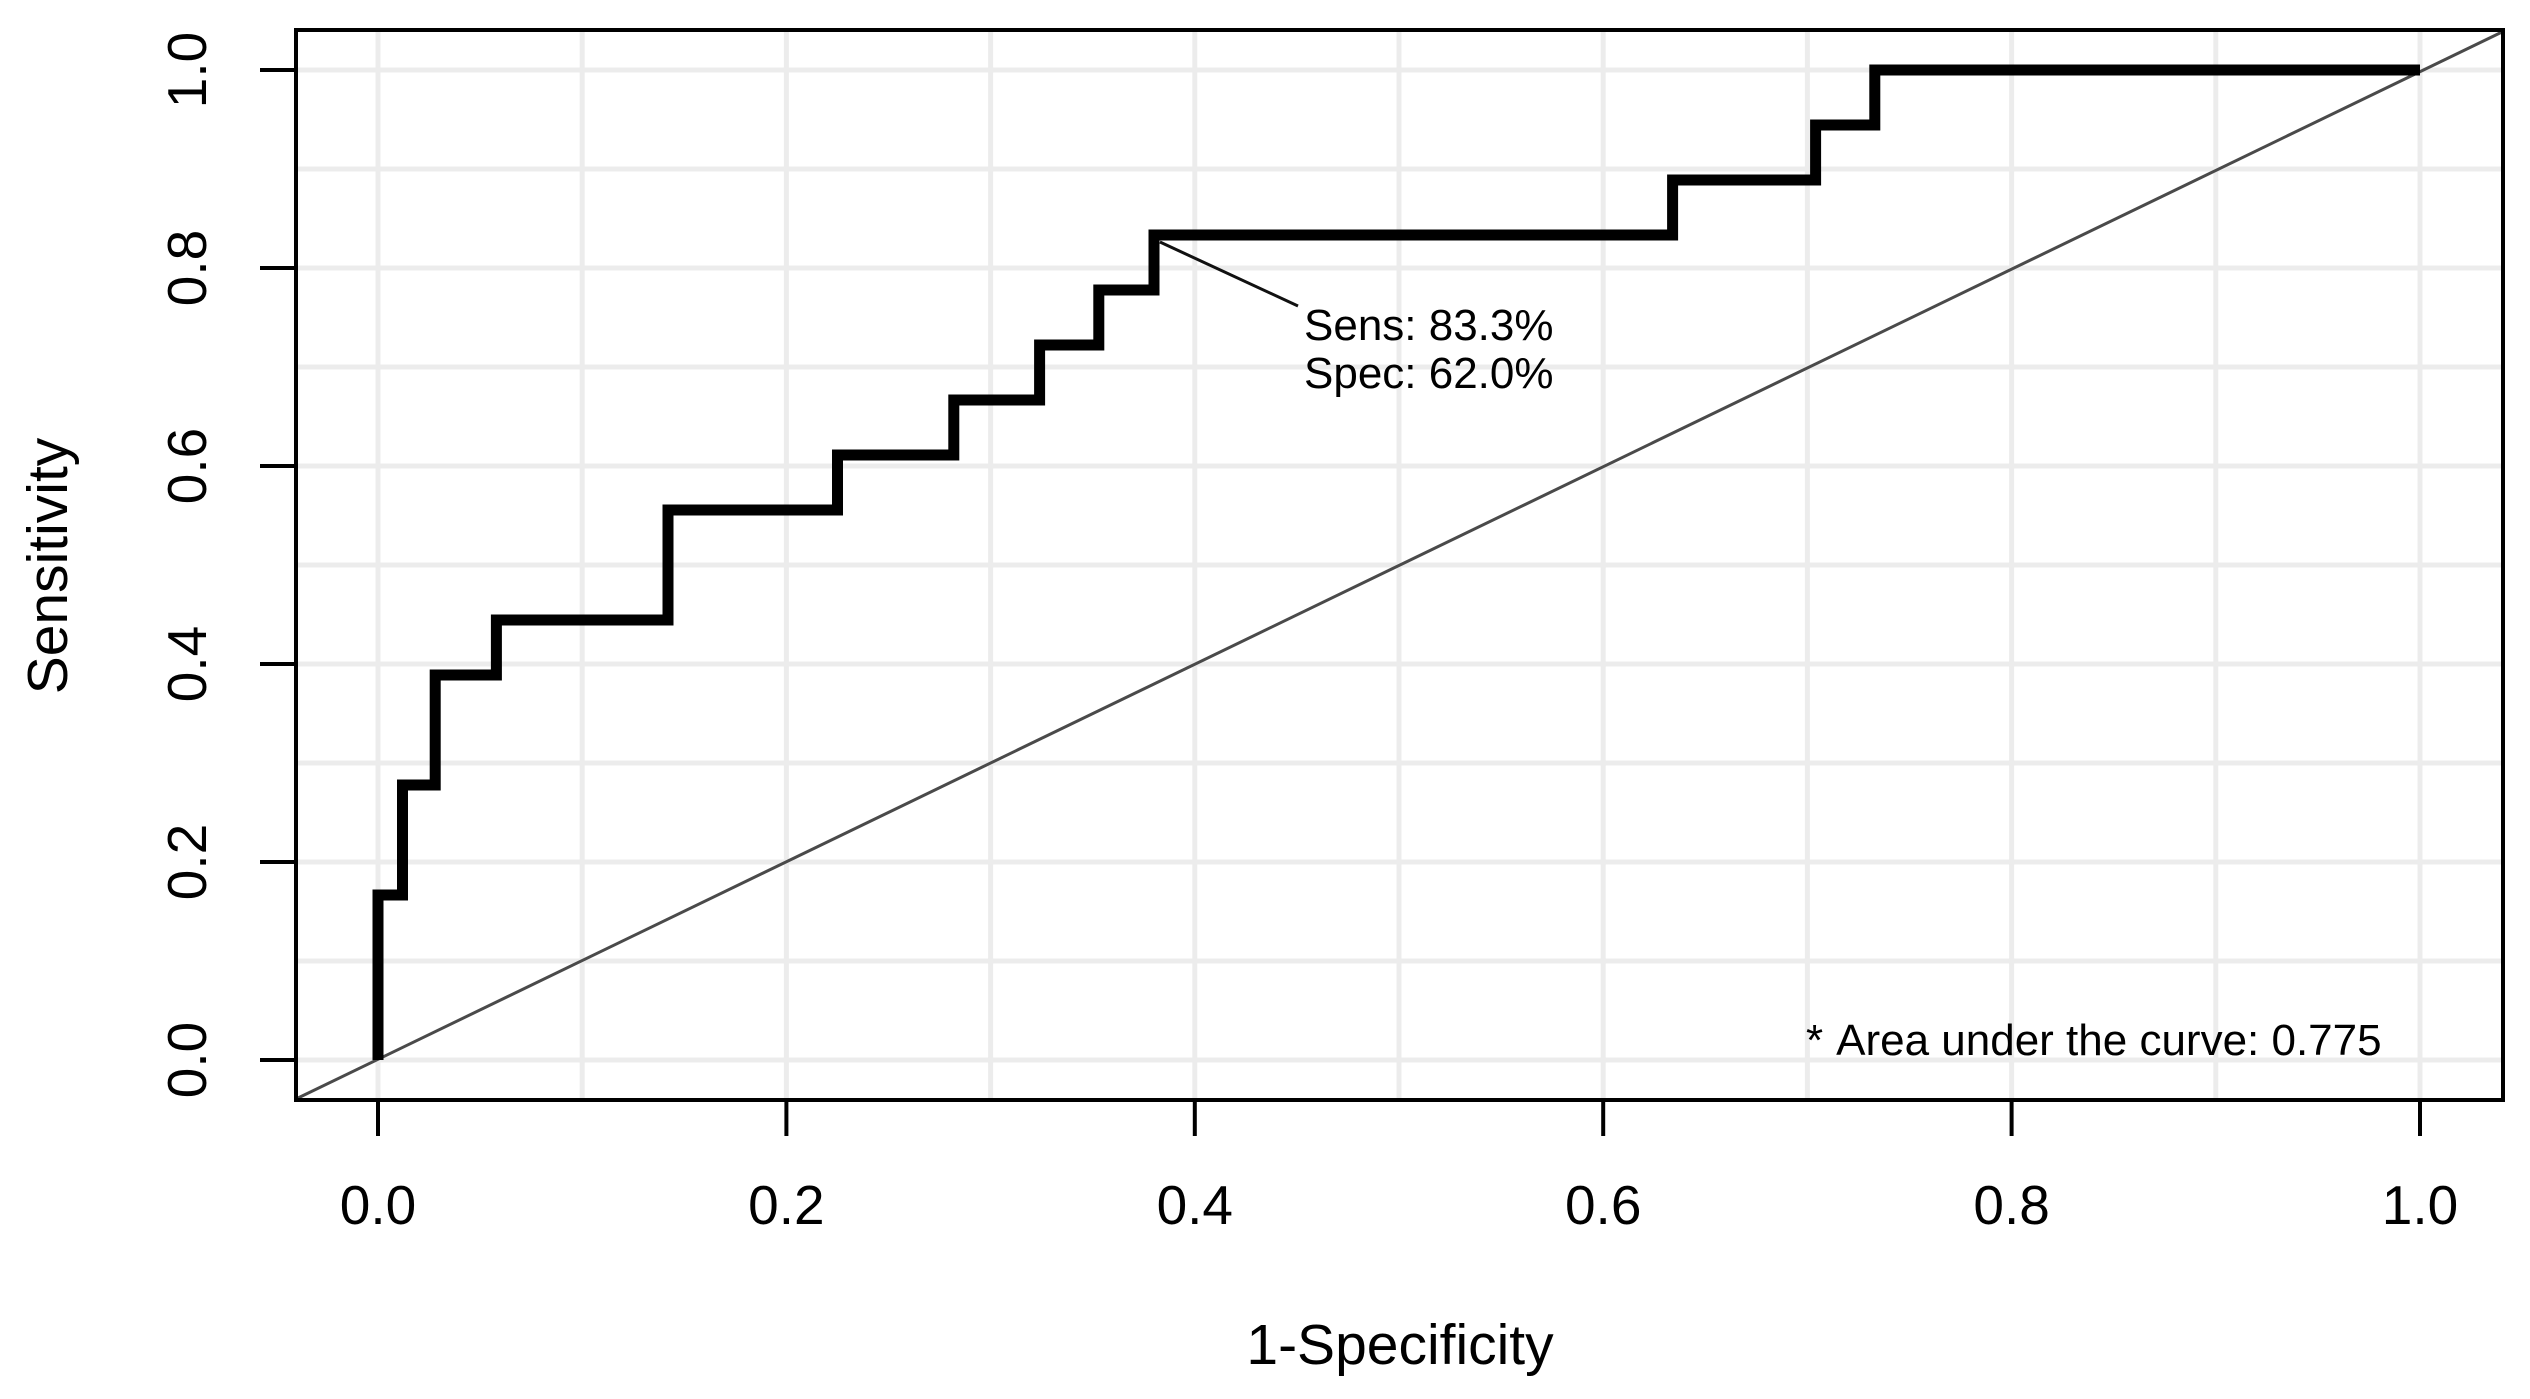 This screenshot has width=2530, height=1399. What do you see at coordinates (378, 1205) in the screenshot?
I see `x-tick-label: 0.0` at bounding box center [378, 1205].